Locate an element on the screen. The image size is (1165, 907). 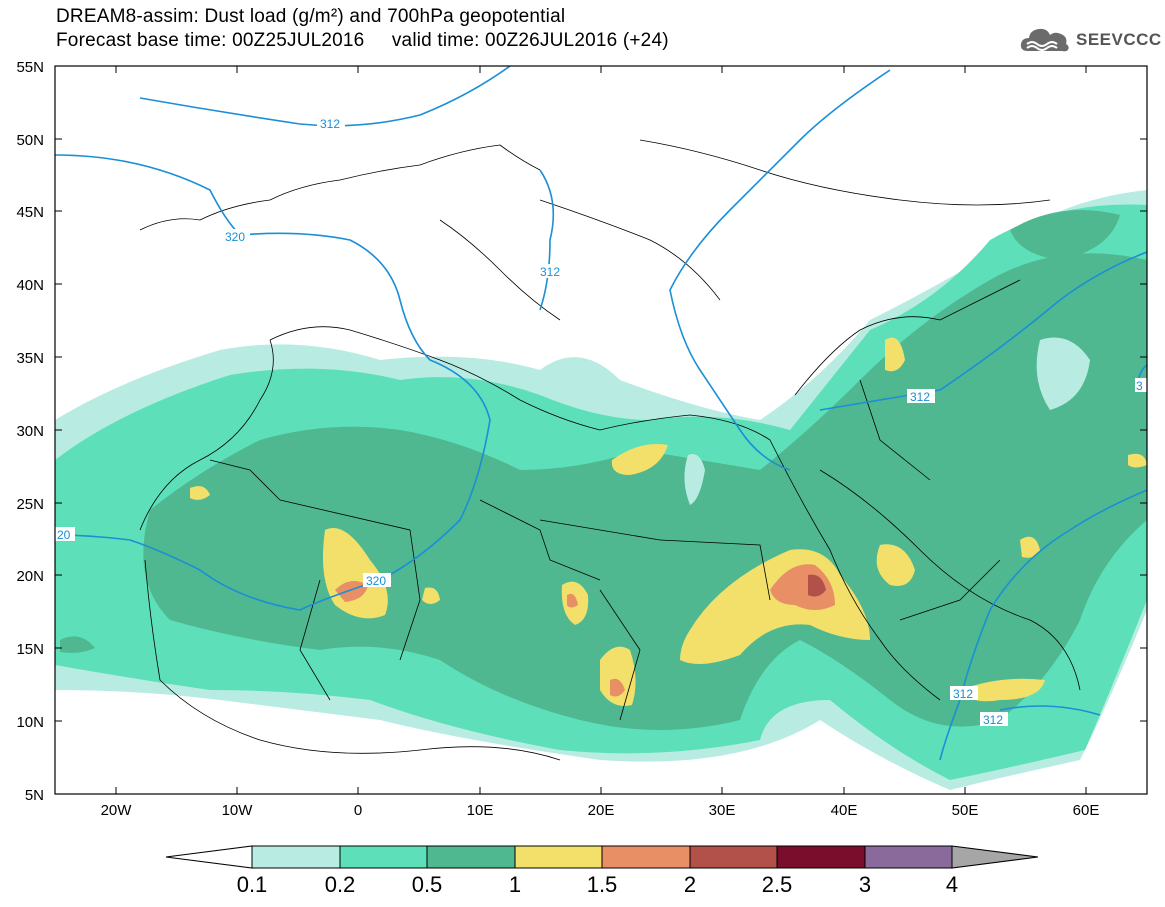
lat-label: 5N is located at coordinates (34, 795).